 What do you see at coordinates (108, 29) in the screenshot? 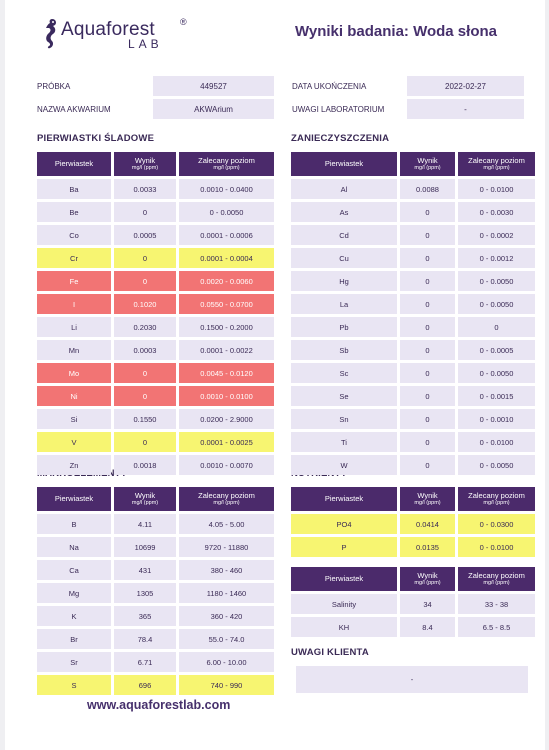
I see `logo-brand: Aquaforest` at bounding box center [108, 29].